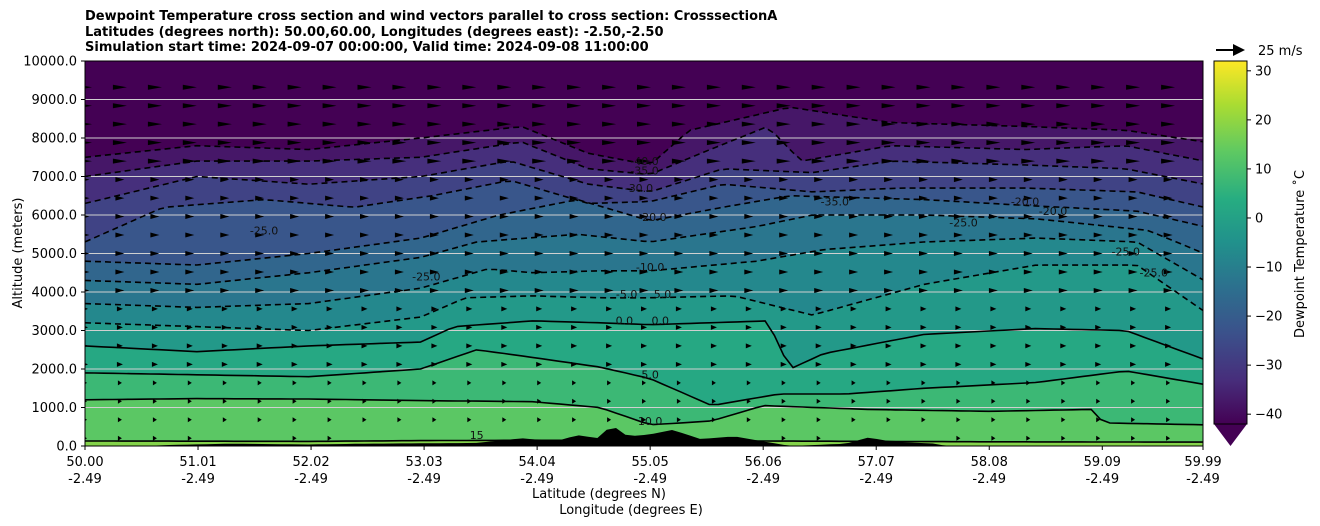 This screenshot has width=1320, height=526. I want to click on y-tick-label-5: 5000.0, so click(55, 254).